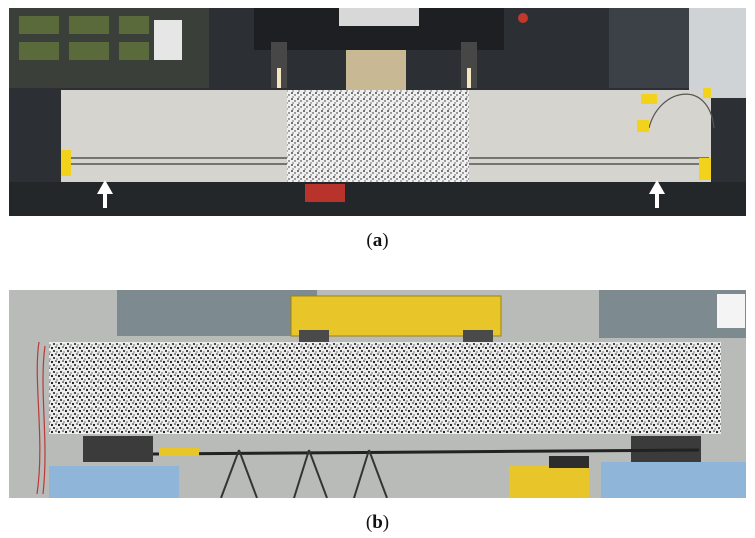 The height and width of the screenshot is (538, 755). I want to click on camera-tripods, so click(304, 473).